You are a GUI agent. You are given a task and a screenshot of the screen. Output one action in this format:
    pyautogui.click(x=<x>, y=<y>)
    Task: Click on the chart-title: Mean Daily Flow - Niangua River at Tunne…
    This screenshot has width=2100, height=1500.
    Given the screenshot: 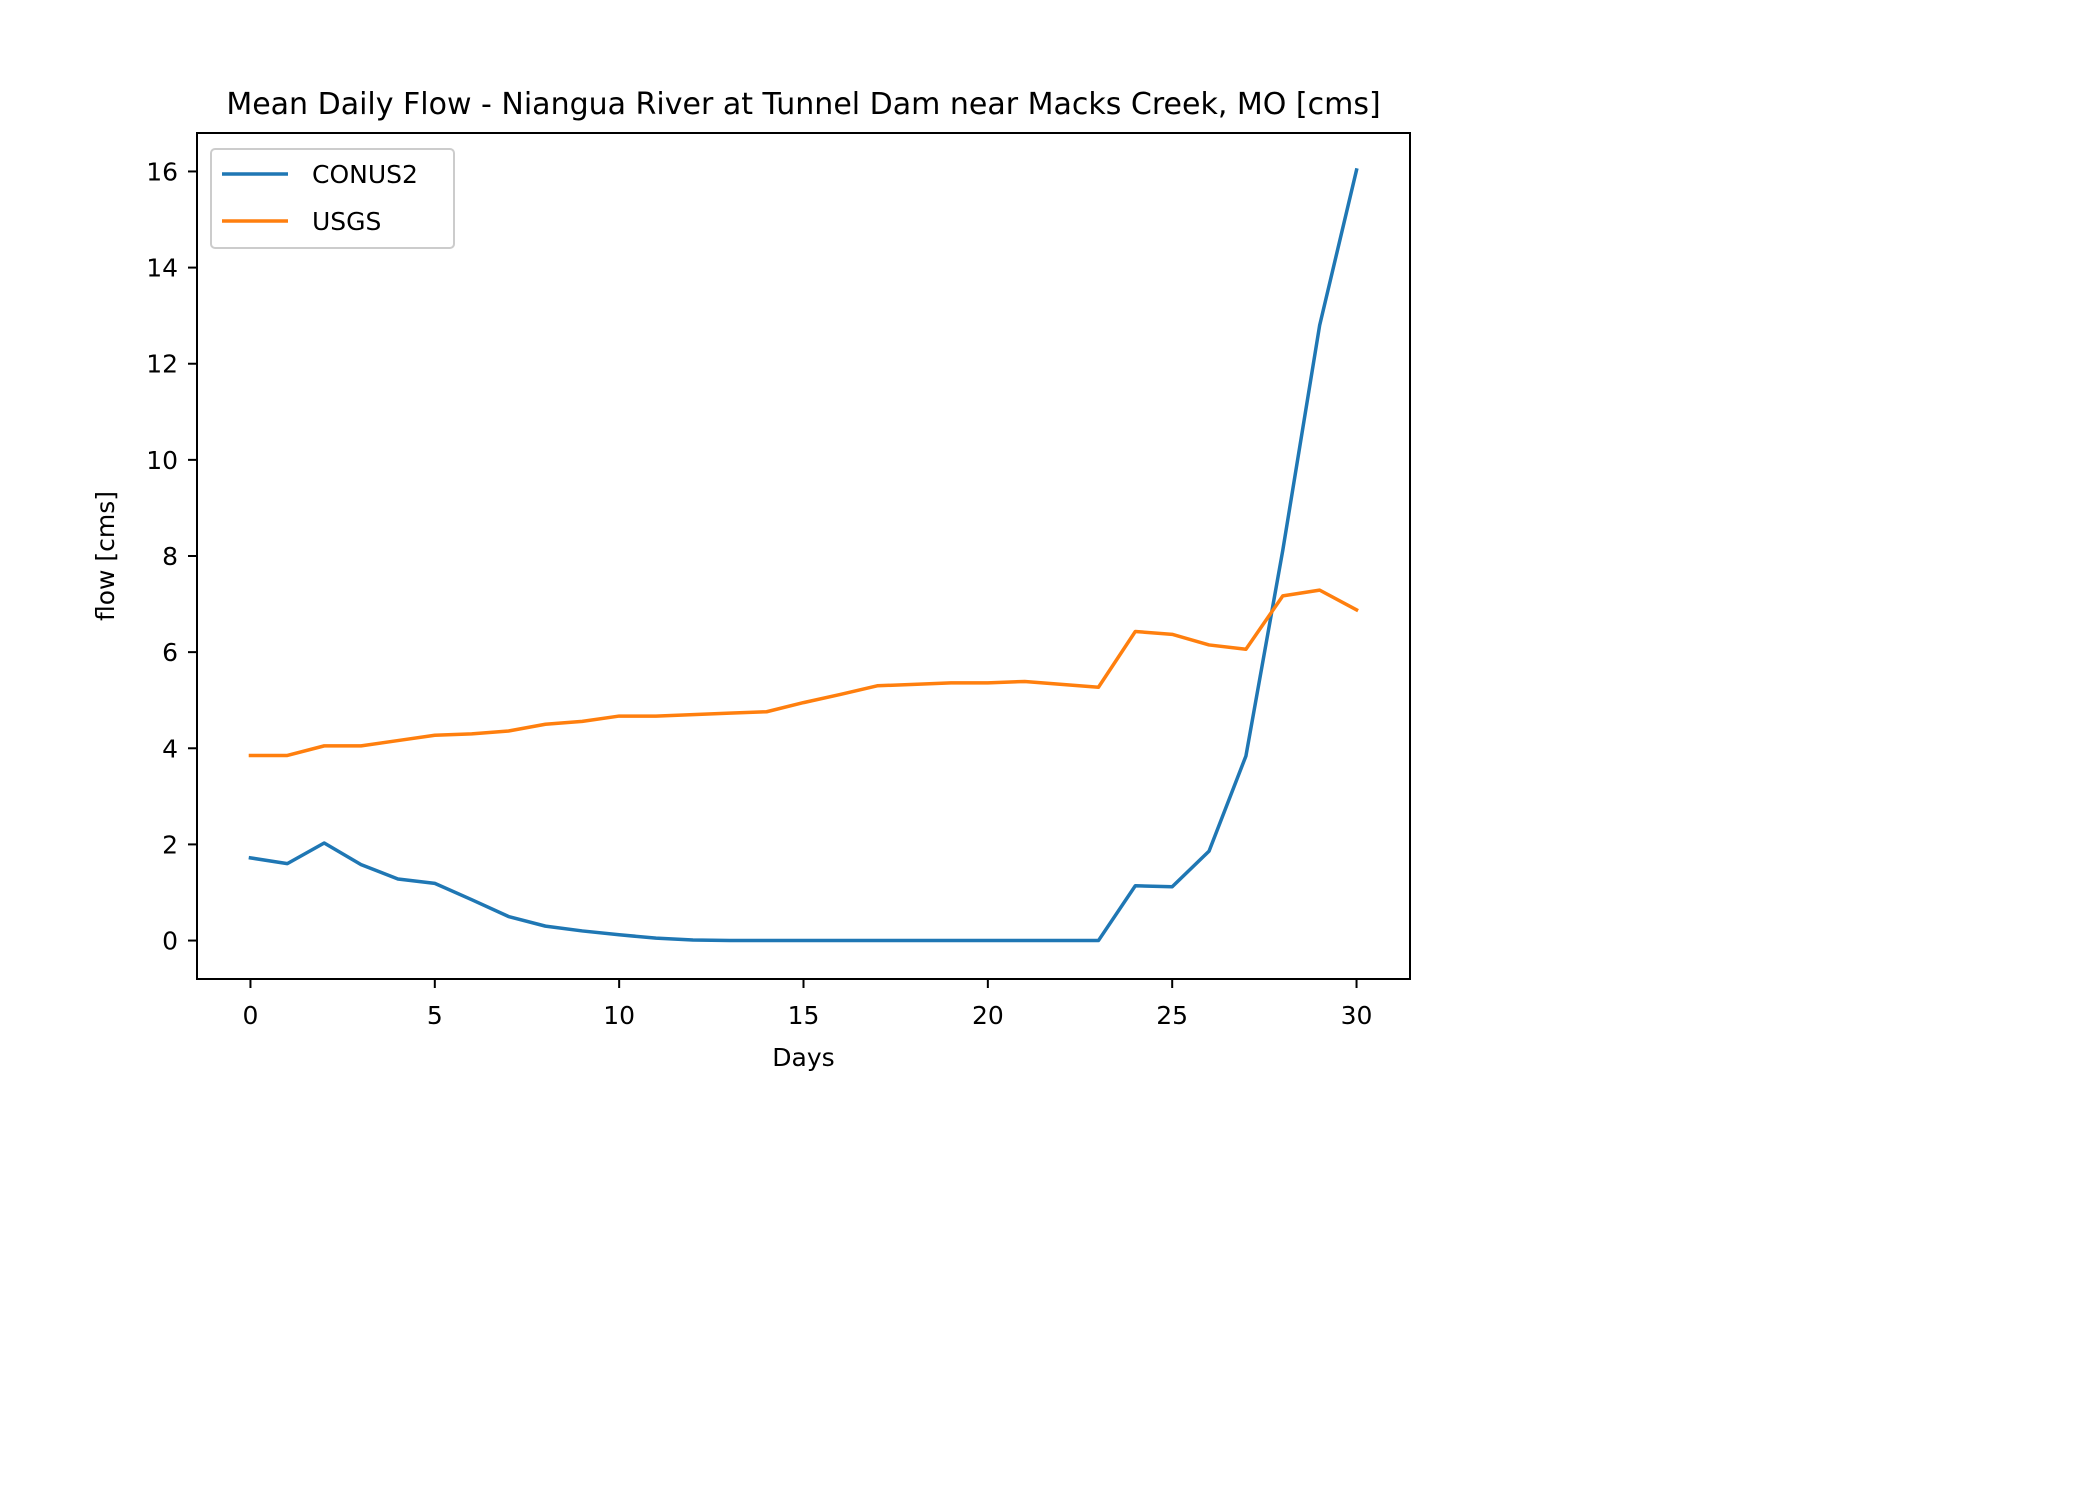 What is the action you would take?
    pyautogui.click(x=803, y=104)
    